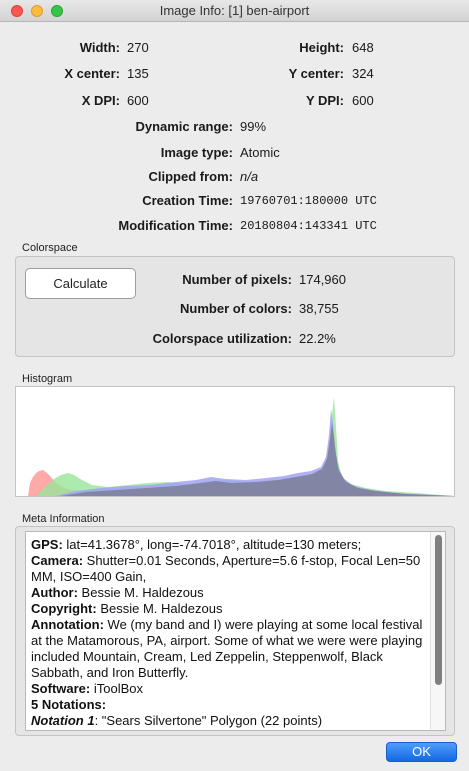 The image size is (469, 771). I want to click on histogram-panel, so click(235, 441).